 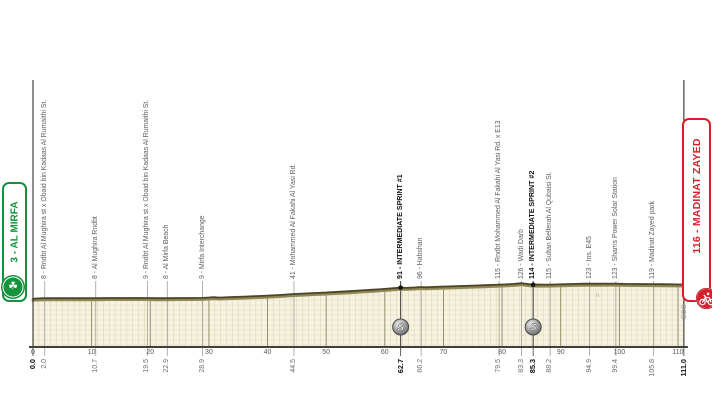 I want to click on x-axis-tick-label: 70, so click(x=443, y=352).